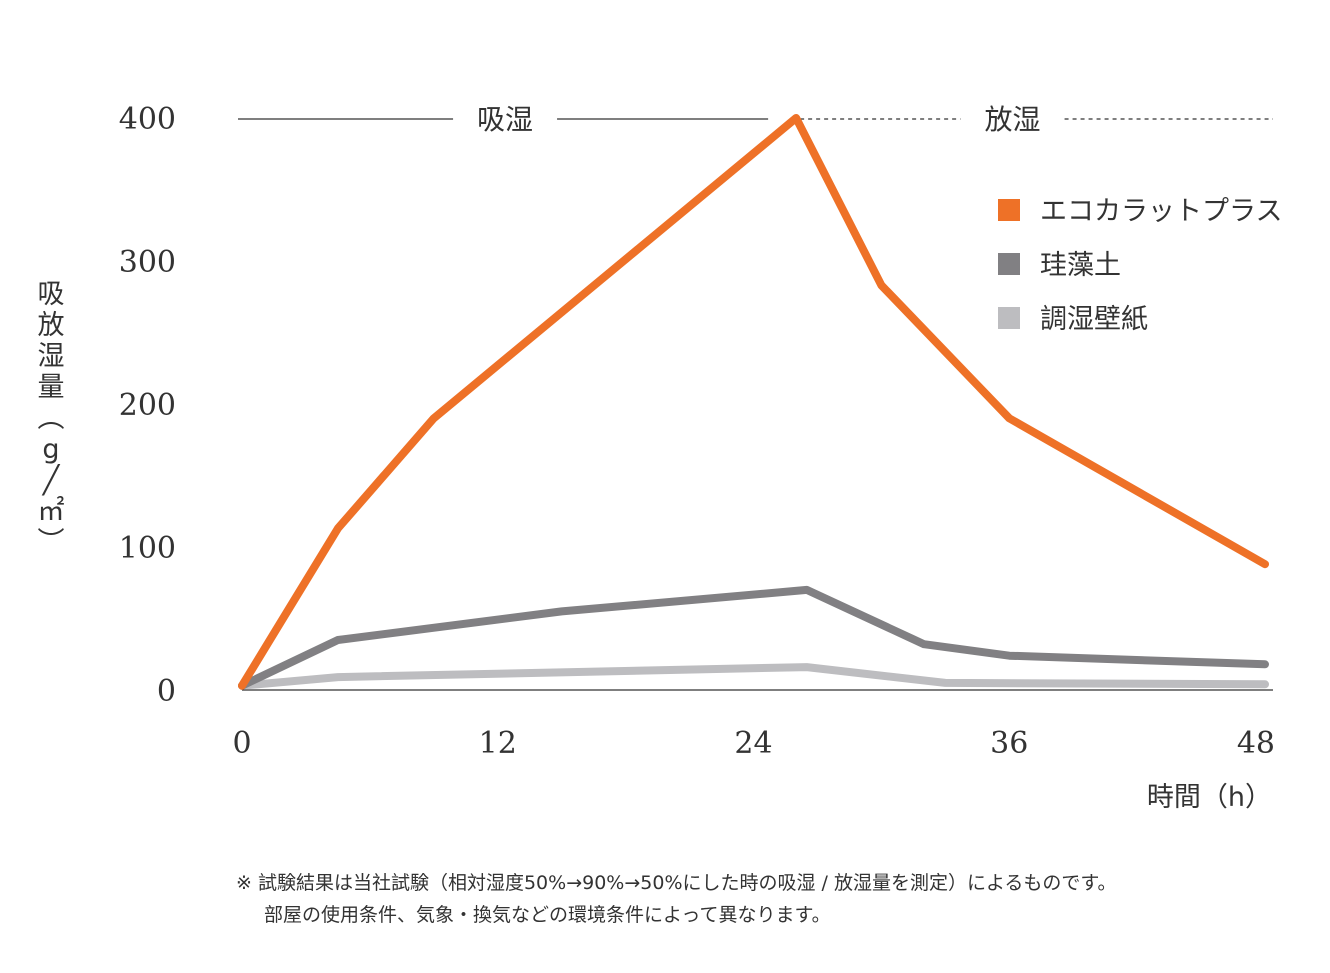 This screenshot has width=1330, height=973. What do you see at coordinates (241, 743) in the screenshot?
I see `x-tick-label: 0` at bounding box center [241, 743].